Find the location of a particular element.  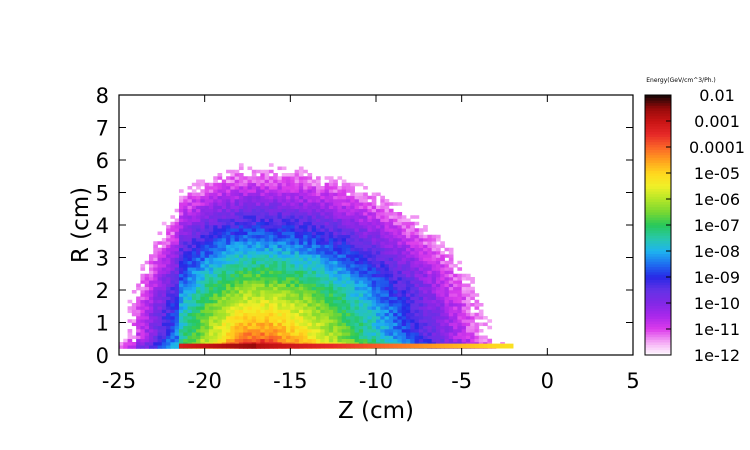

colorbar-tick-label: 1e-10 is located at coordinates (717, 303).